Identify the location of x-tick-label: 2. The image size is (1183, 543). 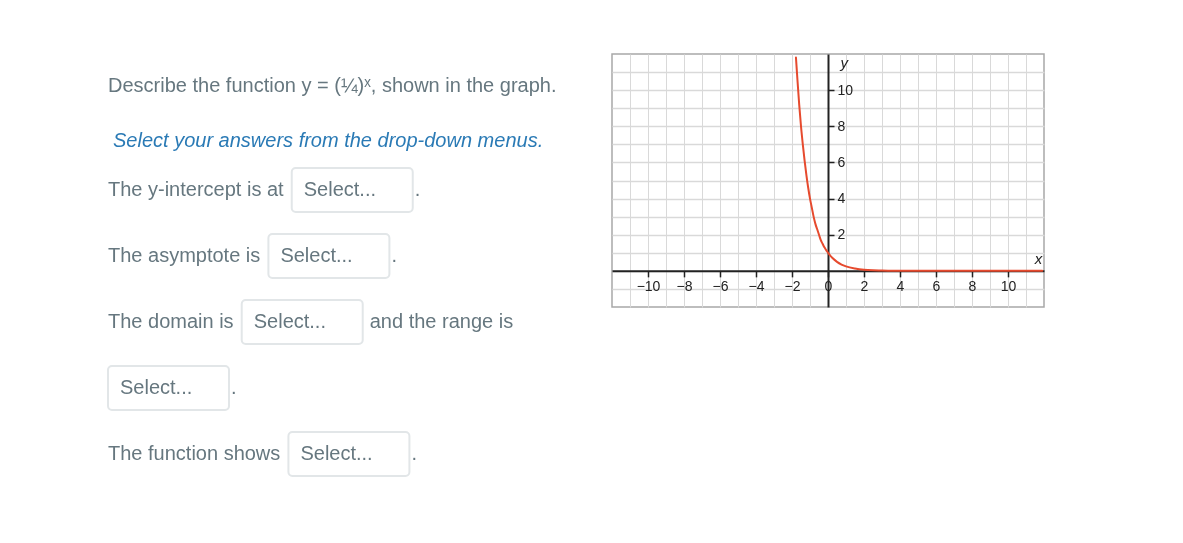
(864, 286).